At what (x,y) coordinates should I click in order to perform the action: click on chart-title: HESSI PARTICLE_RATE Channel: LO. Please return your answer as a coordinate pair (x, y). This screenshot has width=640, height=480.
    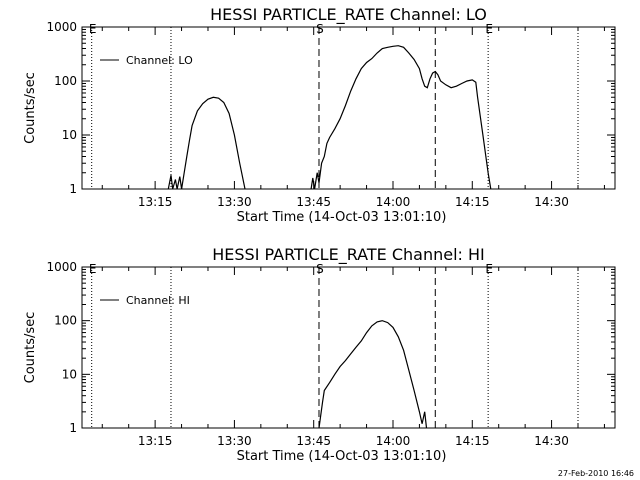
    Looking at the image, I should click on (348, 15).